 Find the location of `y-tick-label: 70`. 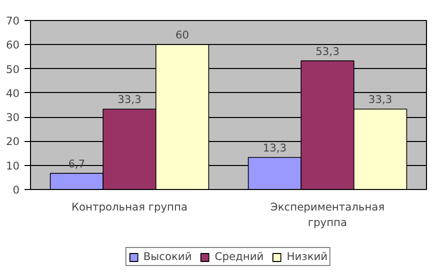

y-tick-label: 70 is located at coordinates (13, 21).